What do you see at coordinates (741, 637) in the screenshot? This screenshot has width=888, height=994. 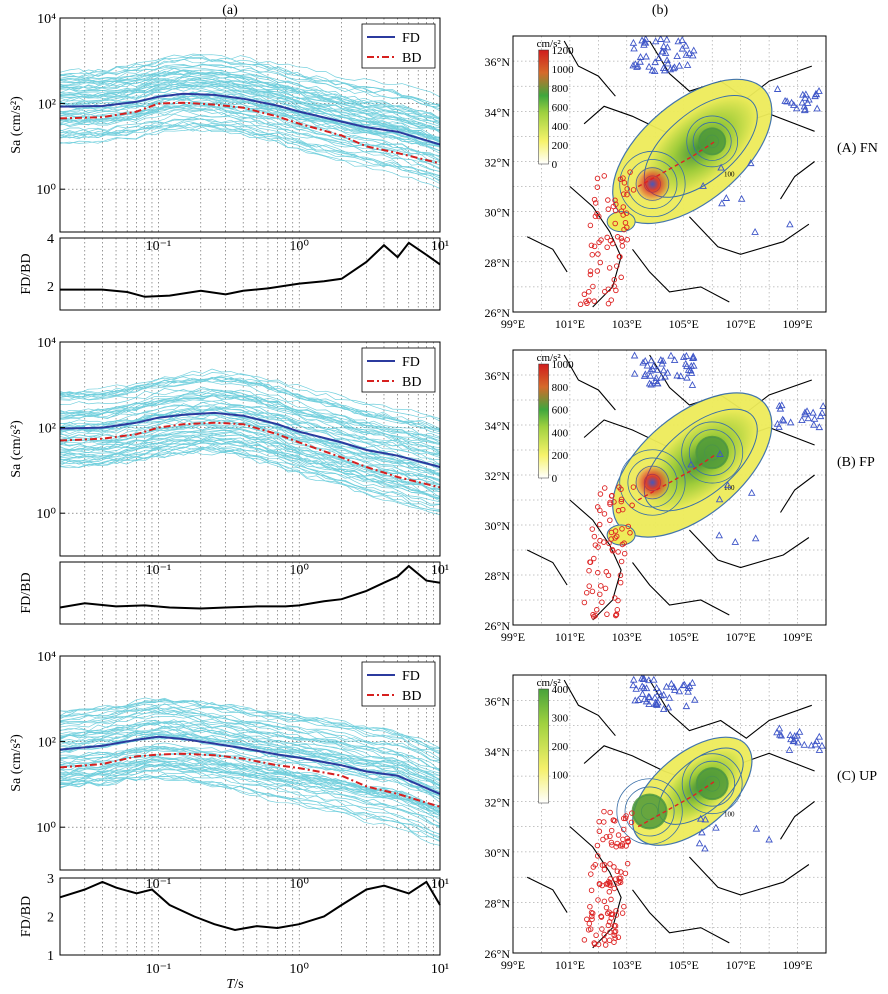 I see `lon-tick-label: 107°E` at bounding box center [741, 637].